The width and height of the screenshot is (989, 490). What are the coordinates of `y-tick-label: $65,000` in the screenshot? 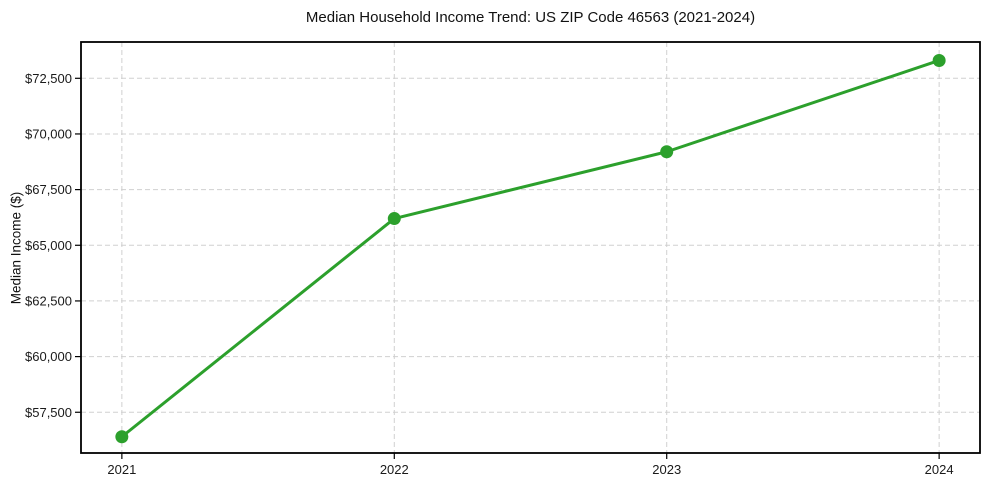 It's located at (48, 245).